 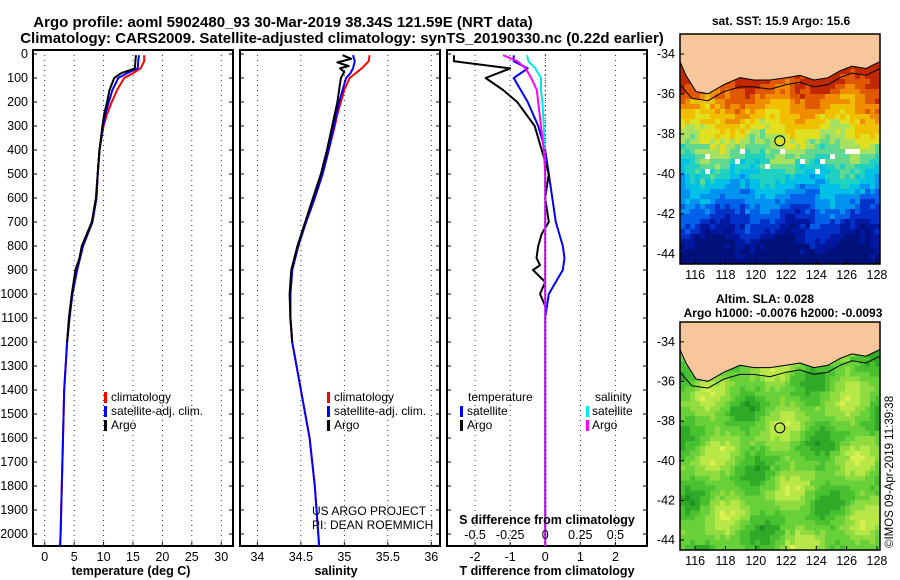 I want to click on depth-tick-label: 2000, so click(x=14, y=534).